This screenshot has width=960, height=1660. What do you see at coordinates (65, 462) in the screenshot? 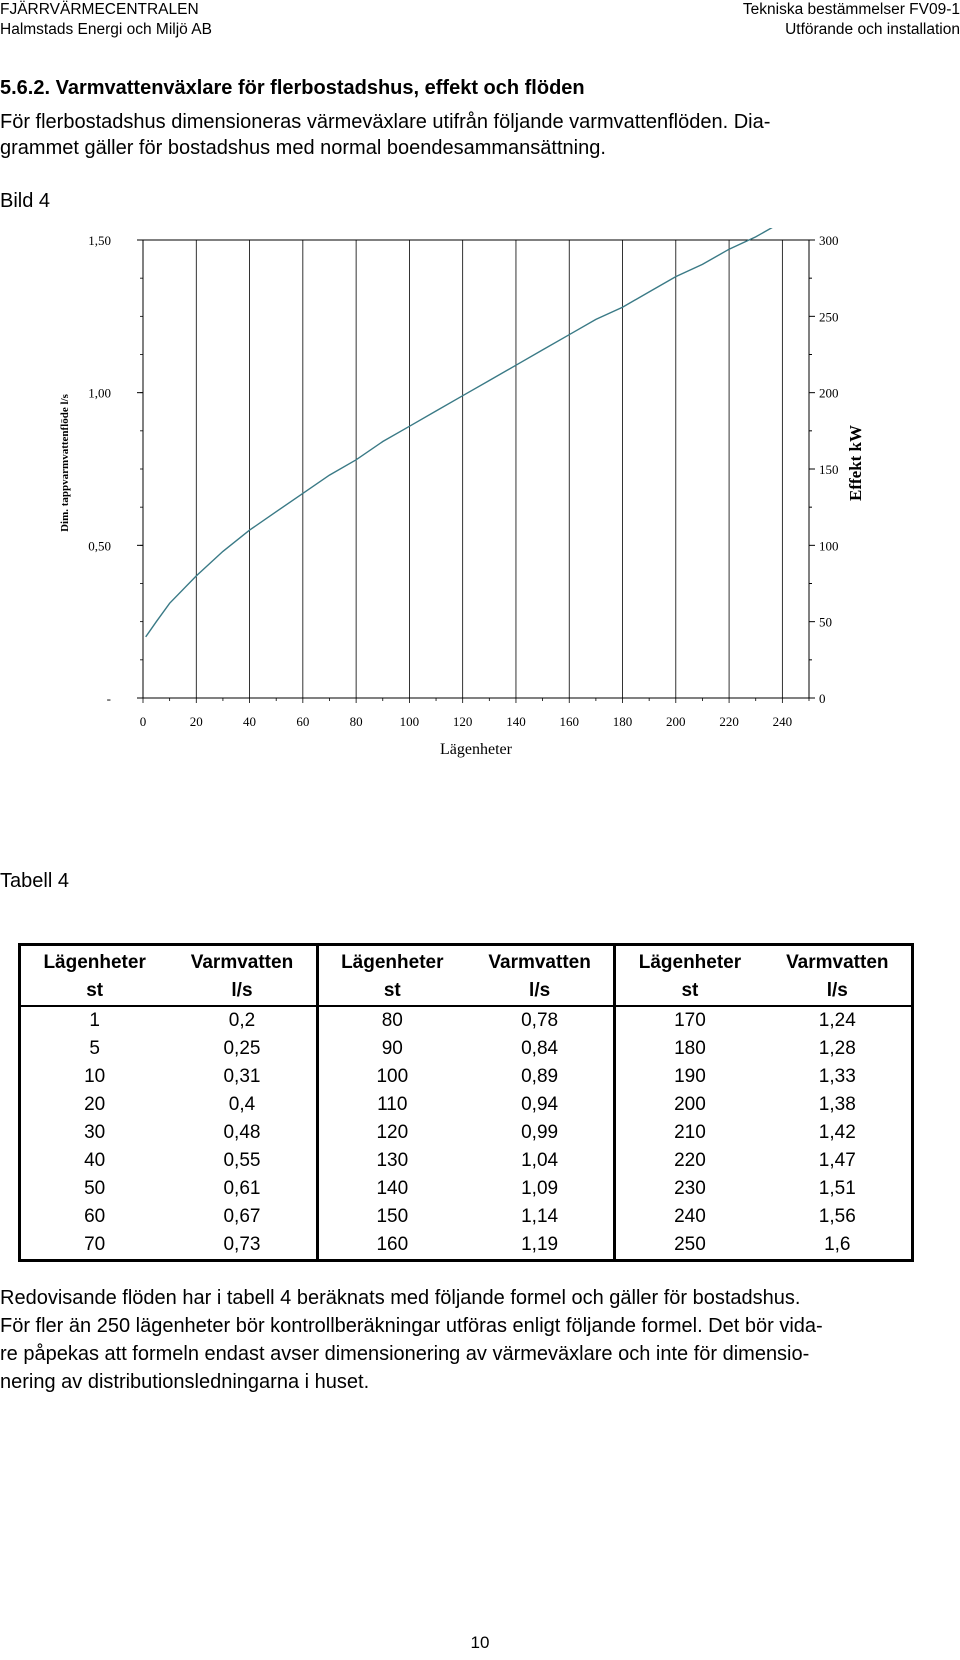
I see `y-left-axis-title: Dim. tappvarmvattenflöde l/s` at bounding box center [65, 462].